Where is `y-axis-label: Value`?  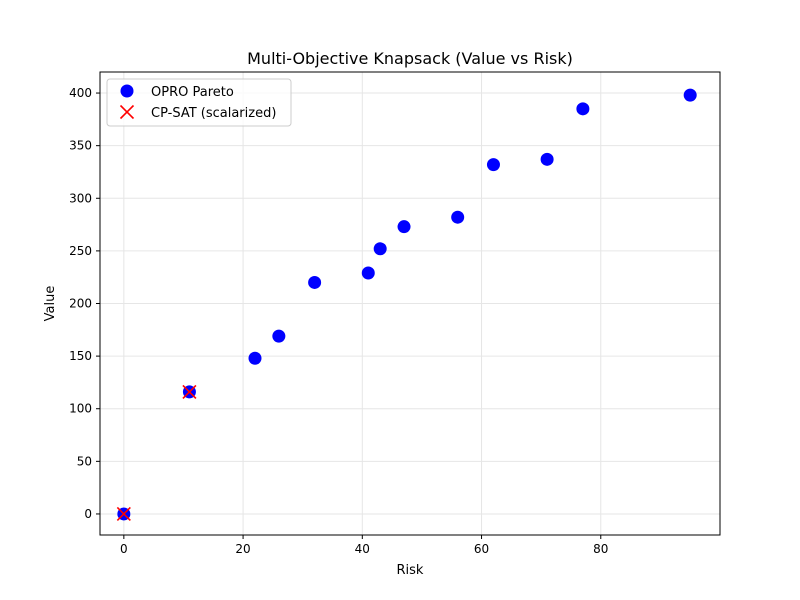 y-axis-label: Value is located at coordinates (50, 304).